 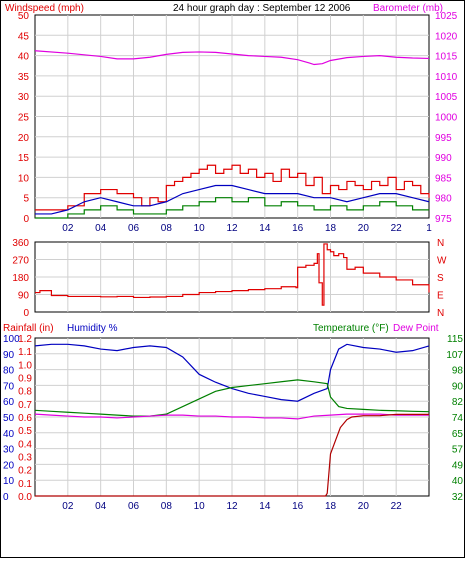 I want to click on series-wind-direction, so click(x=232, y=274).